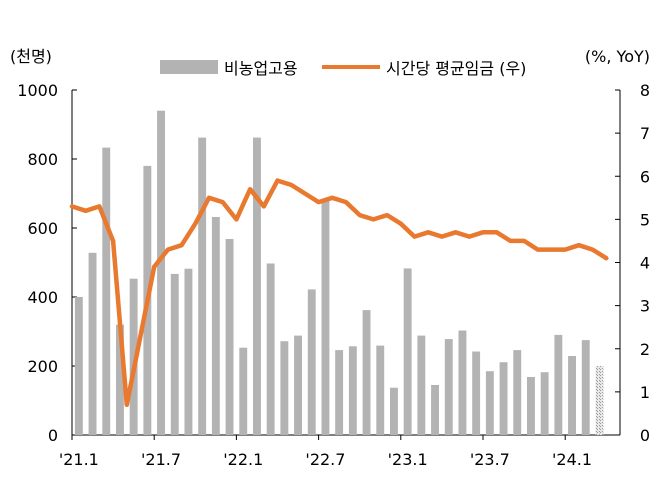  What do you see at coordinates (53, 435) in the screenshot?
I see `left-tick-label: 0` at bounding box center [53, 435].